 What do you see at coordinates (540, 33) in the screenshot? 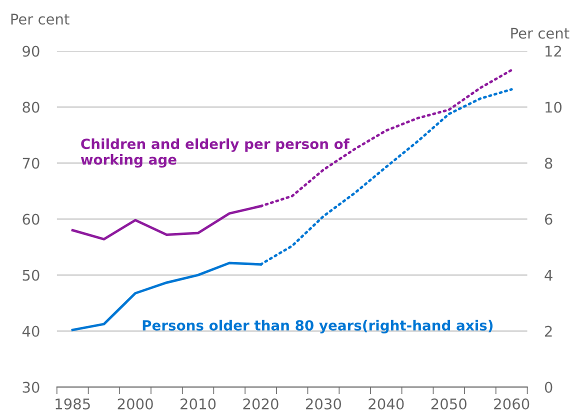
I see `y2-axis-title: Per cent` at bounding box center [540, 33].